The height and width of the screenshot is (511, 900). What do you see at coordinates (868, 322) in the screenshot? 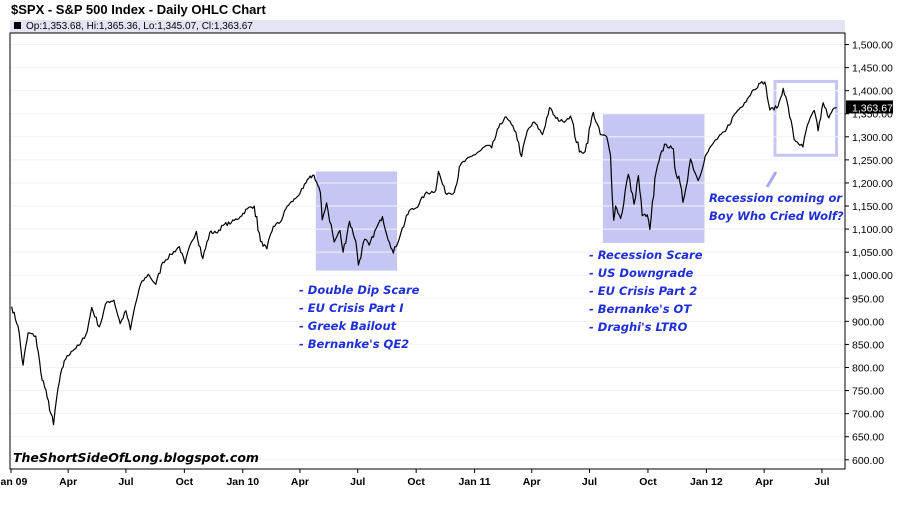
I see `y-tick-label: 900.00` at bounding box center [868, 322].